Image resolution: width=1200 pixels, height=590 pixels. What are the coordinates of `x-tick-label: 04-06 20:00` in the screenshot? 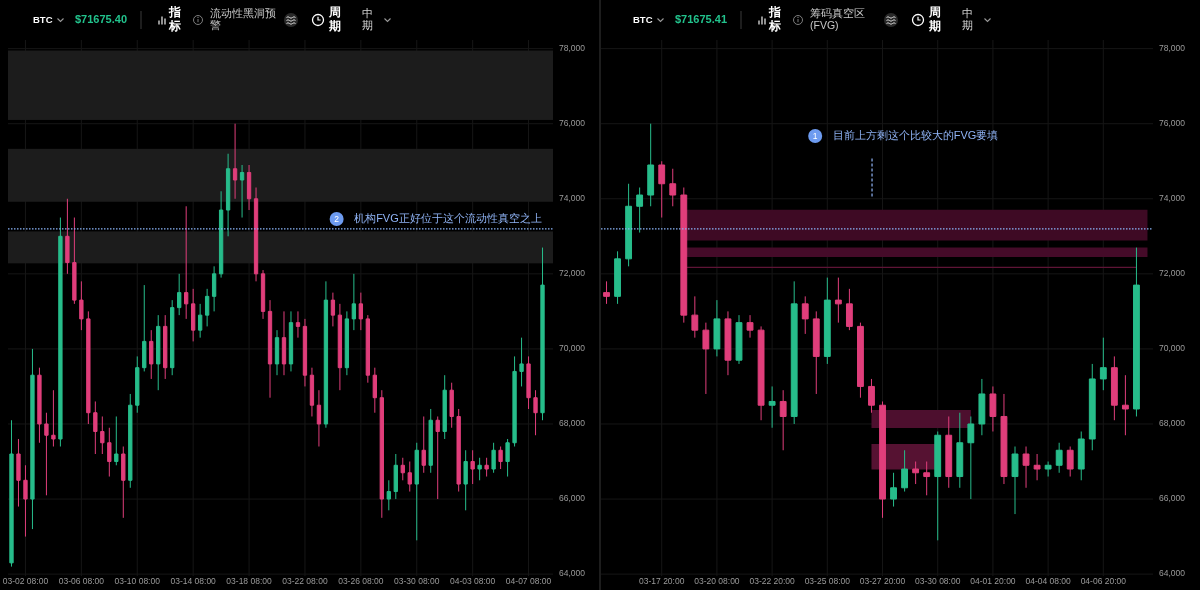 It's located at (1103, 581).